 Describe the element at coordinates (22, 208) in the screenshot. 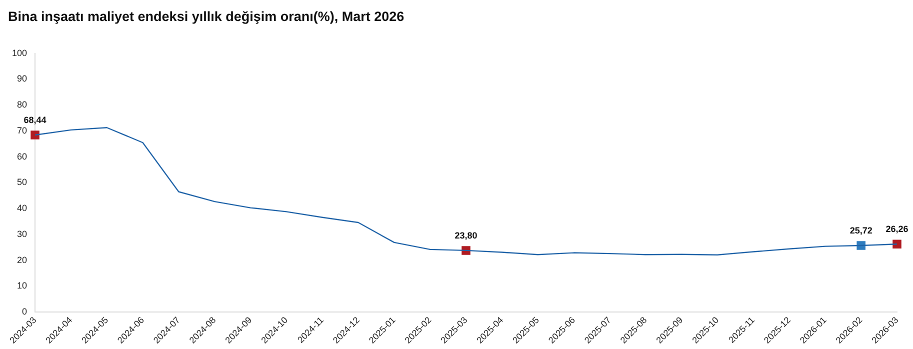

I see `y-tick-label: 40` at that location.